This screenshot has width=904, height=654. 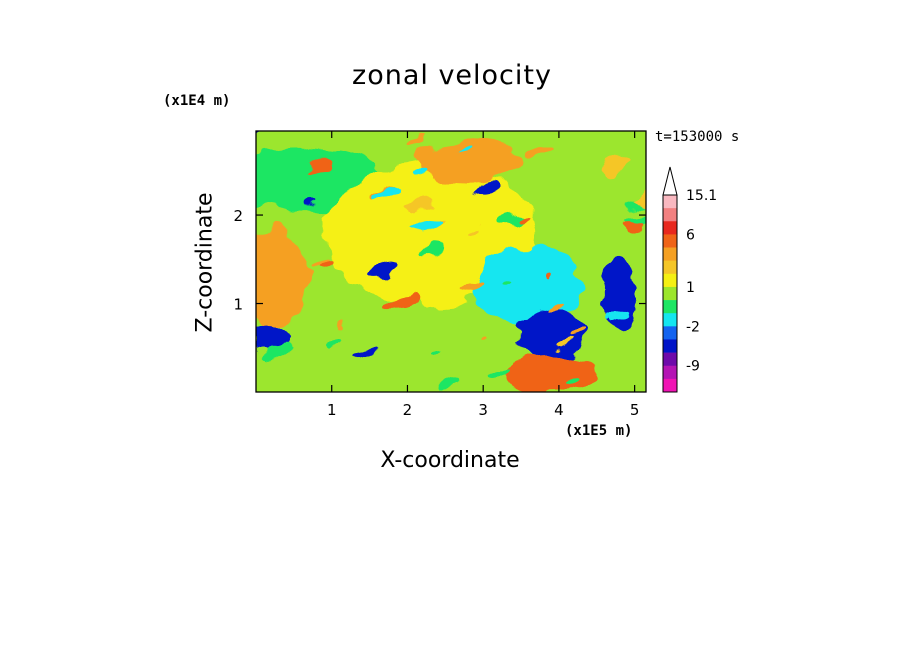 I want to click on chart-title: zonal velocity, so click(x=452, y=75).